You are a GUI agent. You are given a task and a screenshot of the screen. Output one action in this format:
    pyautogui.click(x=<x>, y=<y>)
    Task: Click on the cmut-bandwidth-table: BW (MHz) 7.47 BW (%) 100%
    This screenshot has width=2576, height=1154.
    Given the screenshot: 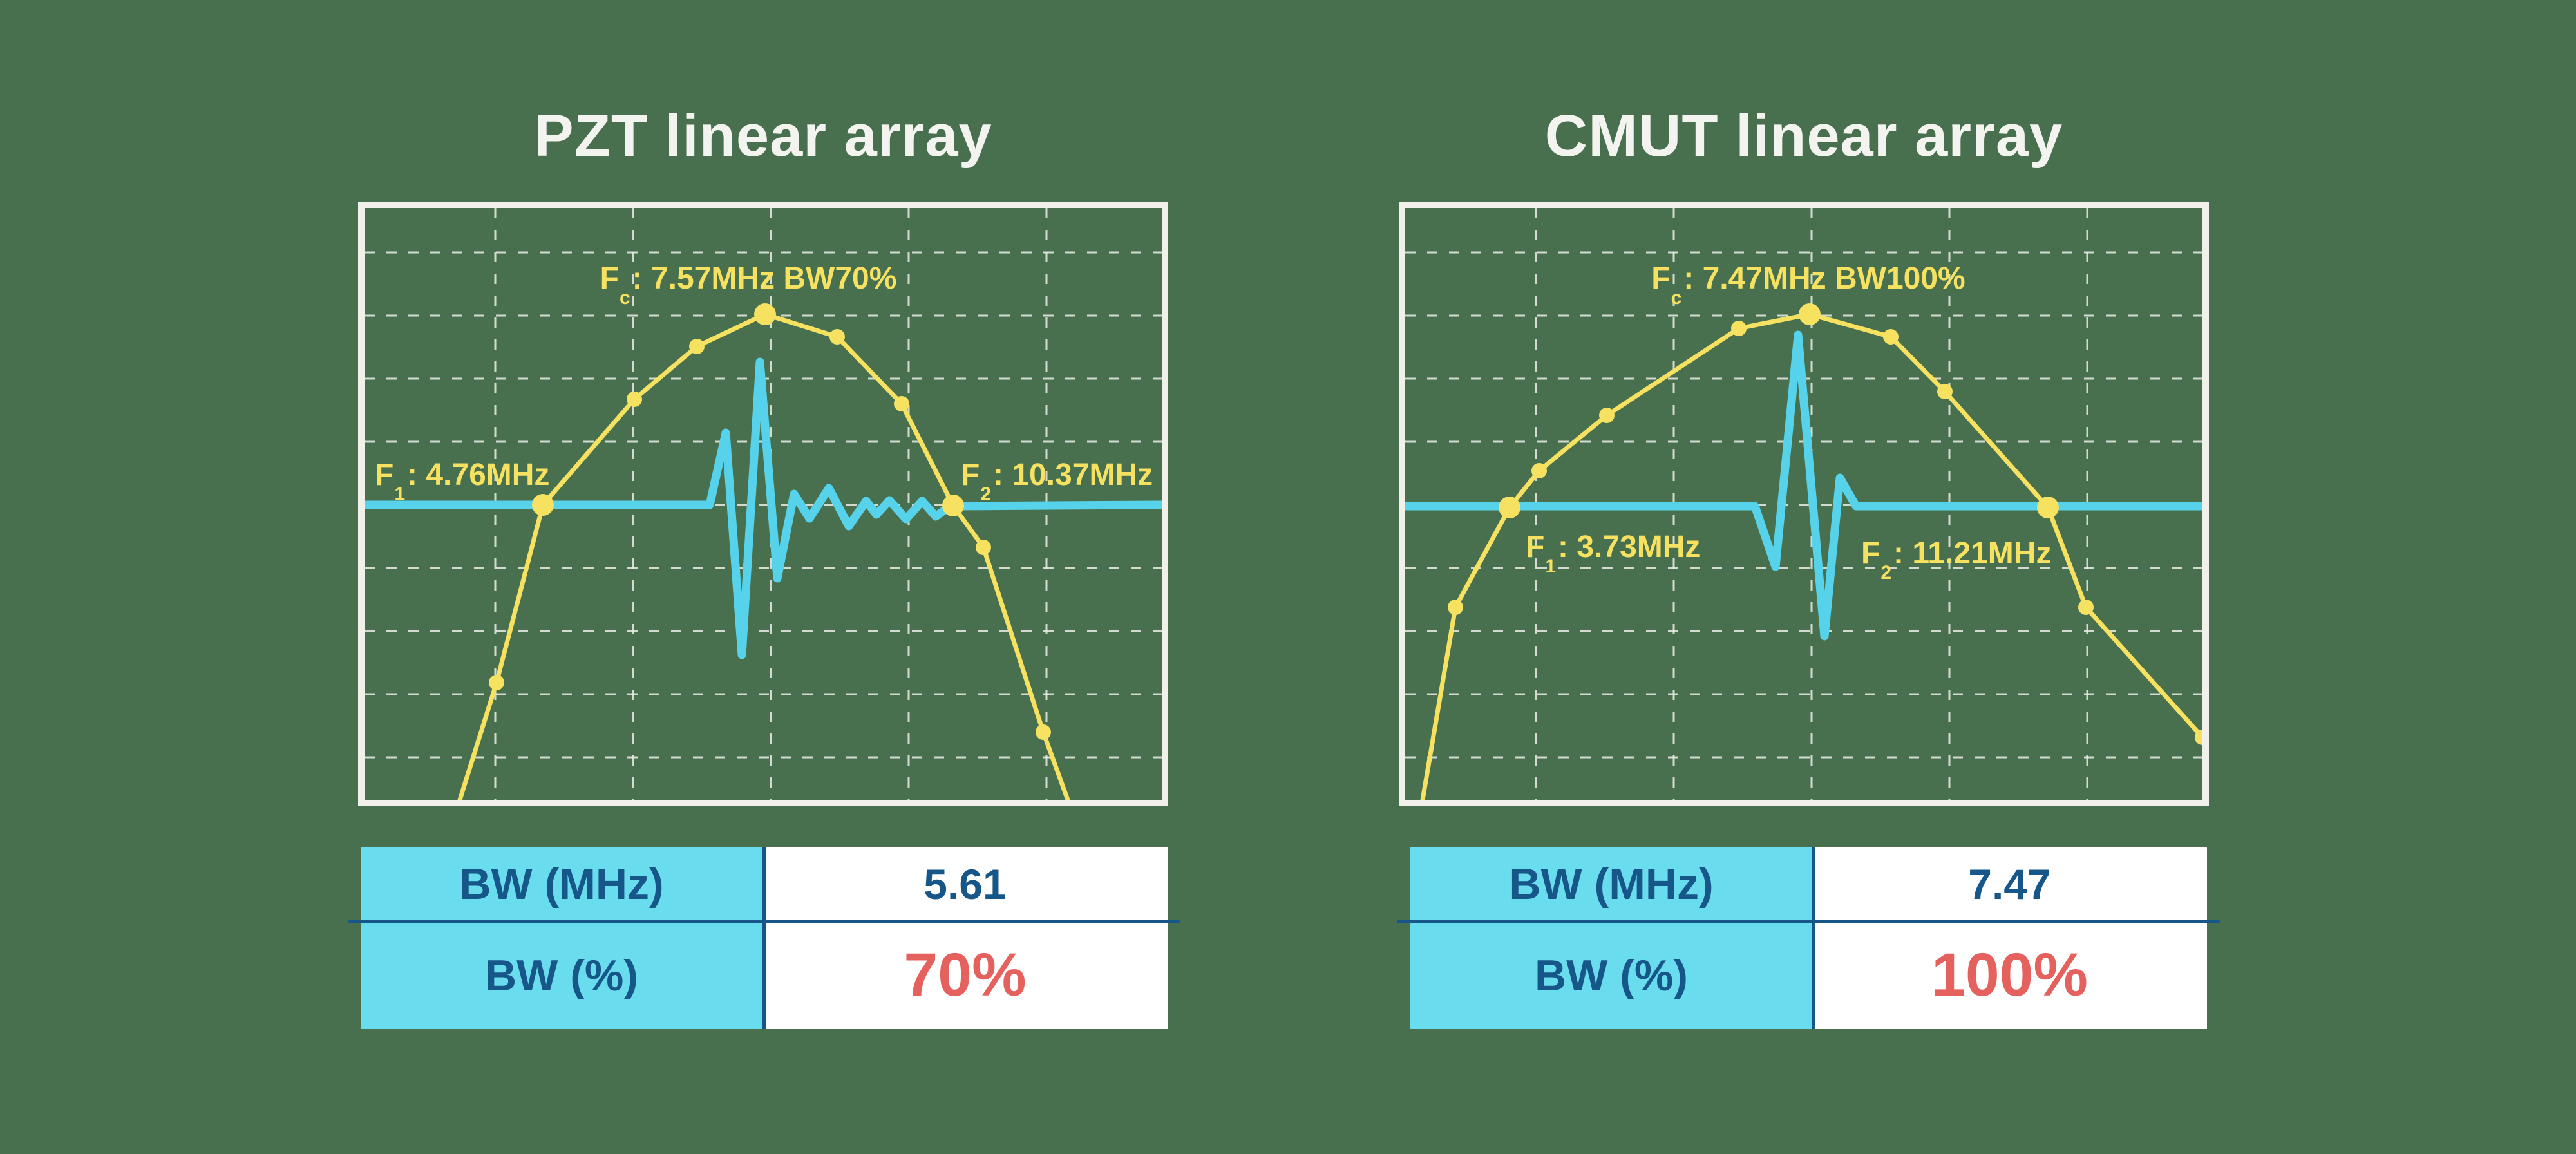 What is the action you would take?
    pyautogui.click(x=1808, y=938)
    